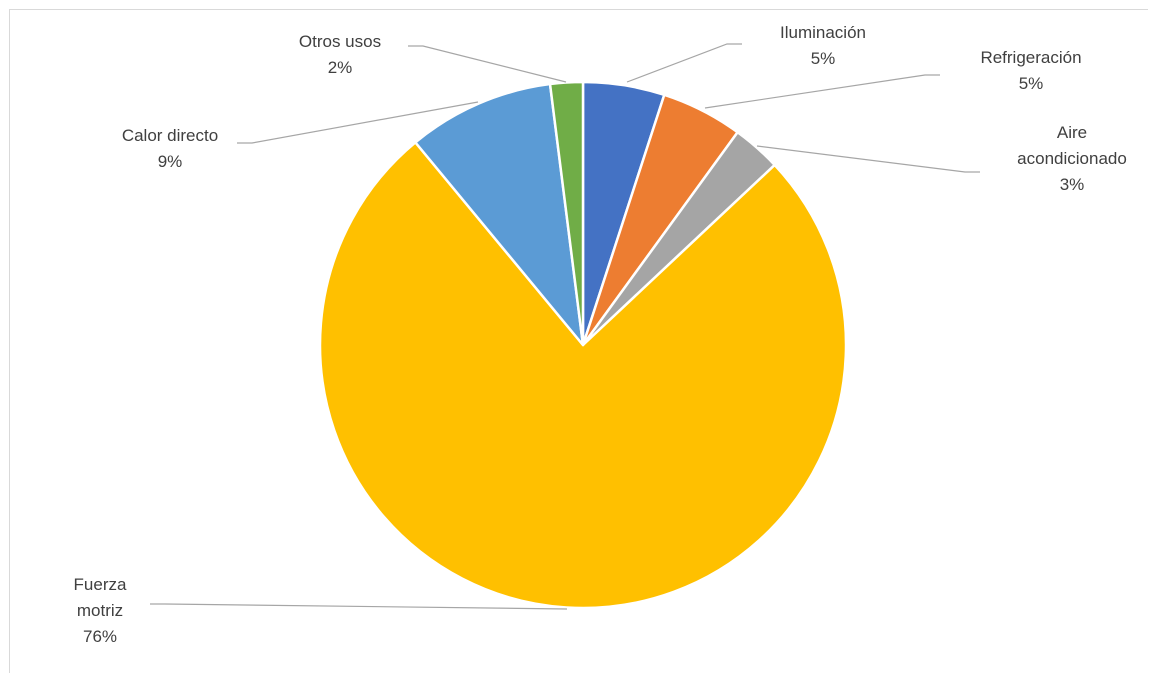 This screenshot has width=1149, height=674. I want to click on data-label: Calor directo 9%, so click(170, 148).